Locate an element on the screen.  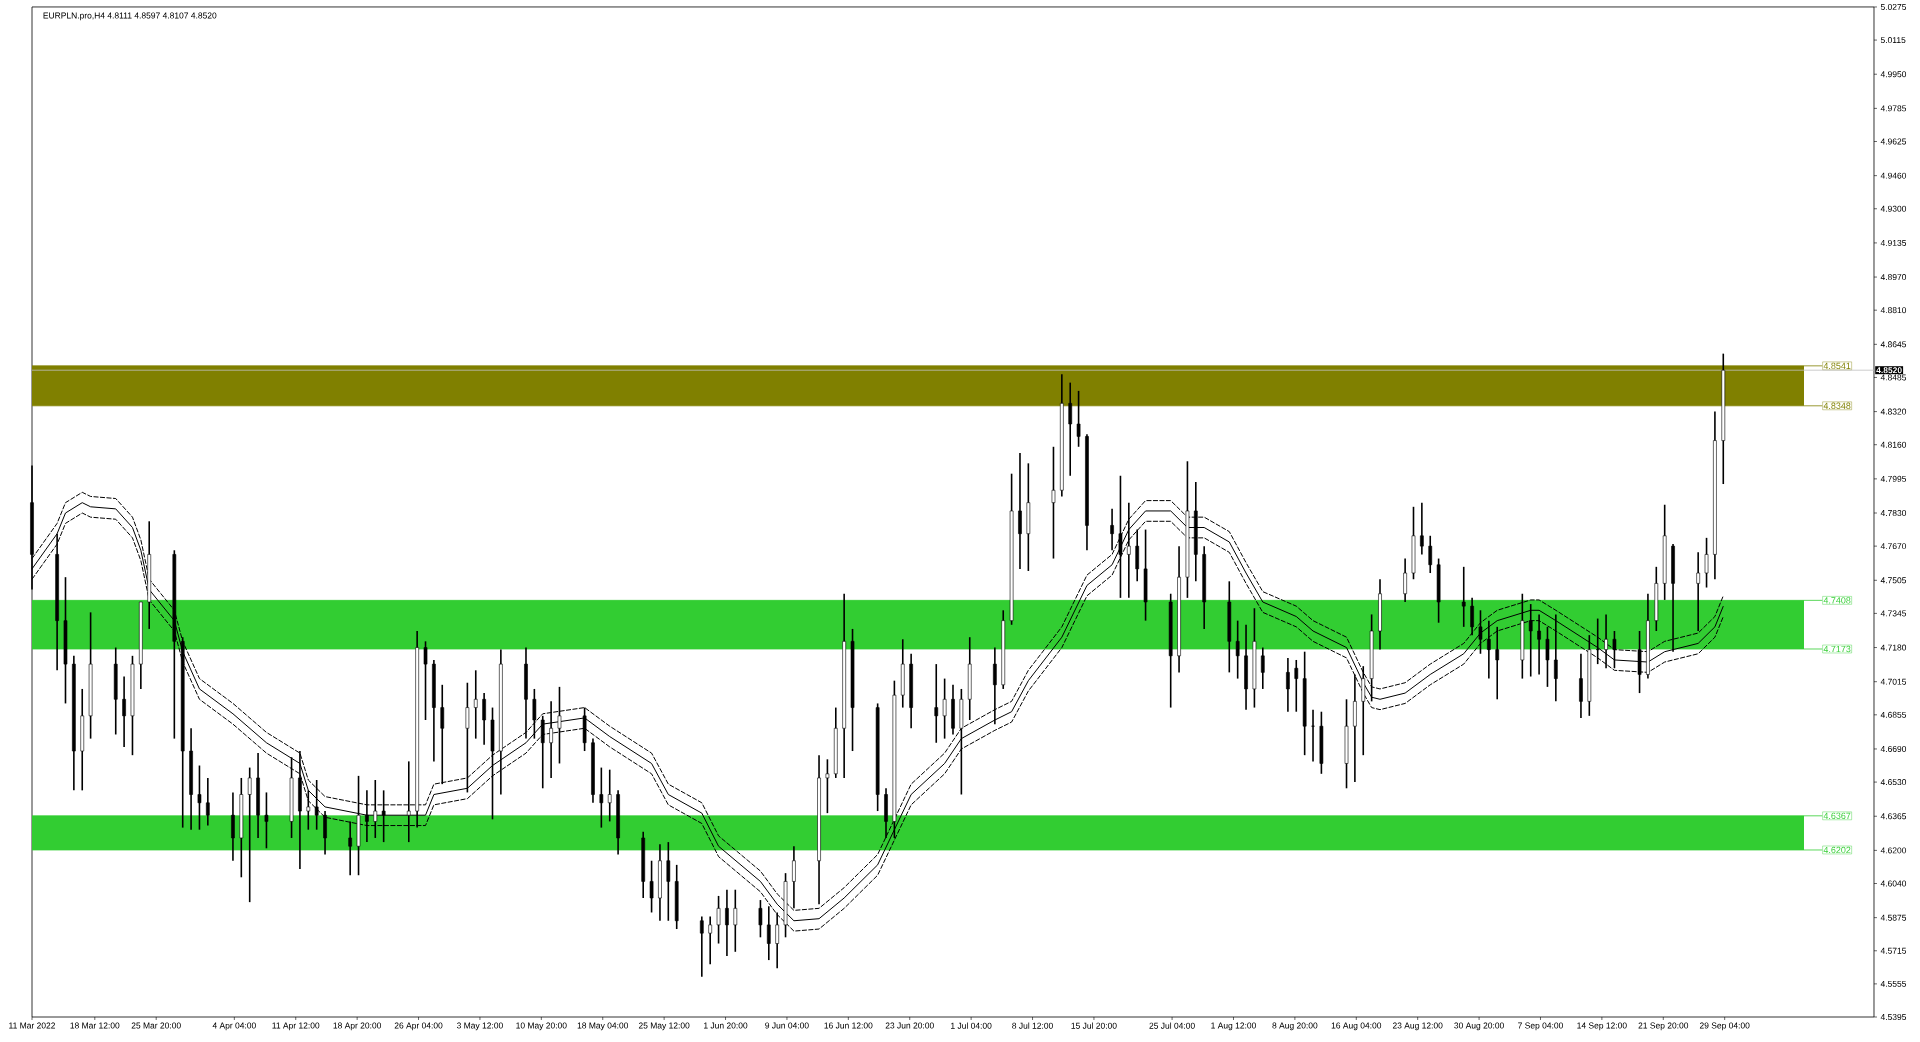
ref-line-label: 4.8520 is located at coordinates (1889, 370).